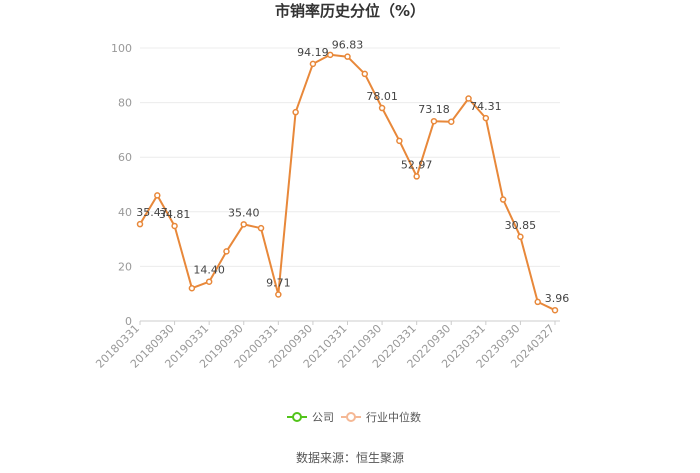 This screenshot has width=700, height=473. What do you see at coordinates (297, 417) in the screenshot?
I see `legend-marker-company` at bounding box center [297, 417].